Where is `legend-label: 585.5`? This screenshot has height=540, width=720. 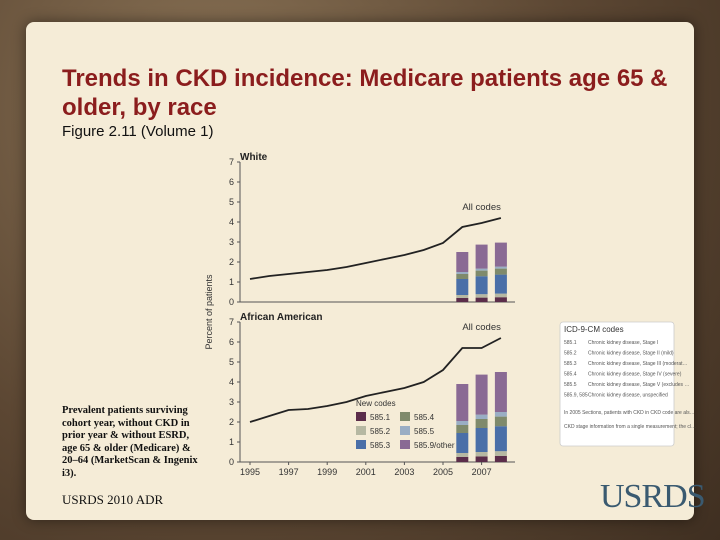
legend-label: 585.5 is located at coordinates (424, 431).